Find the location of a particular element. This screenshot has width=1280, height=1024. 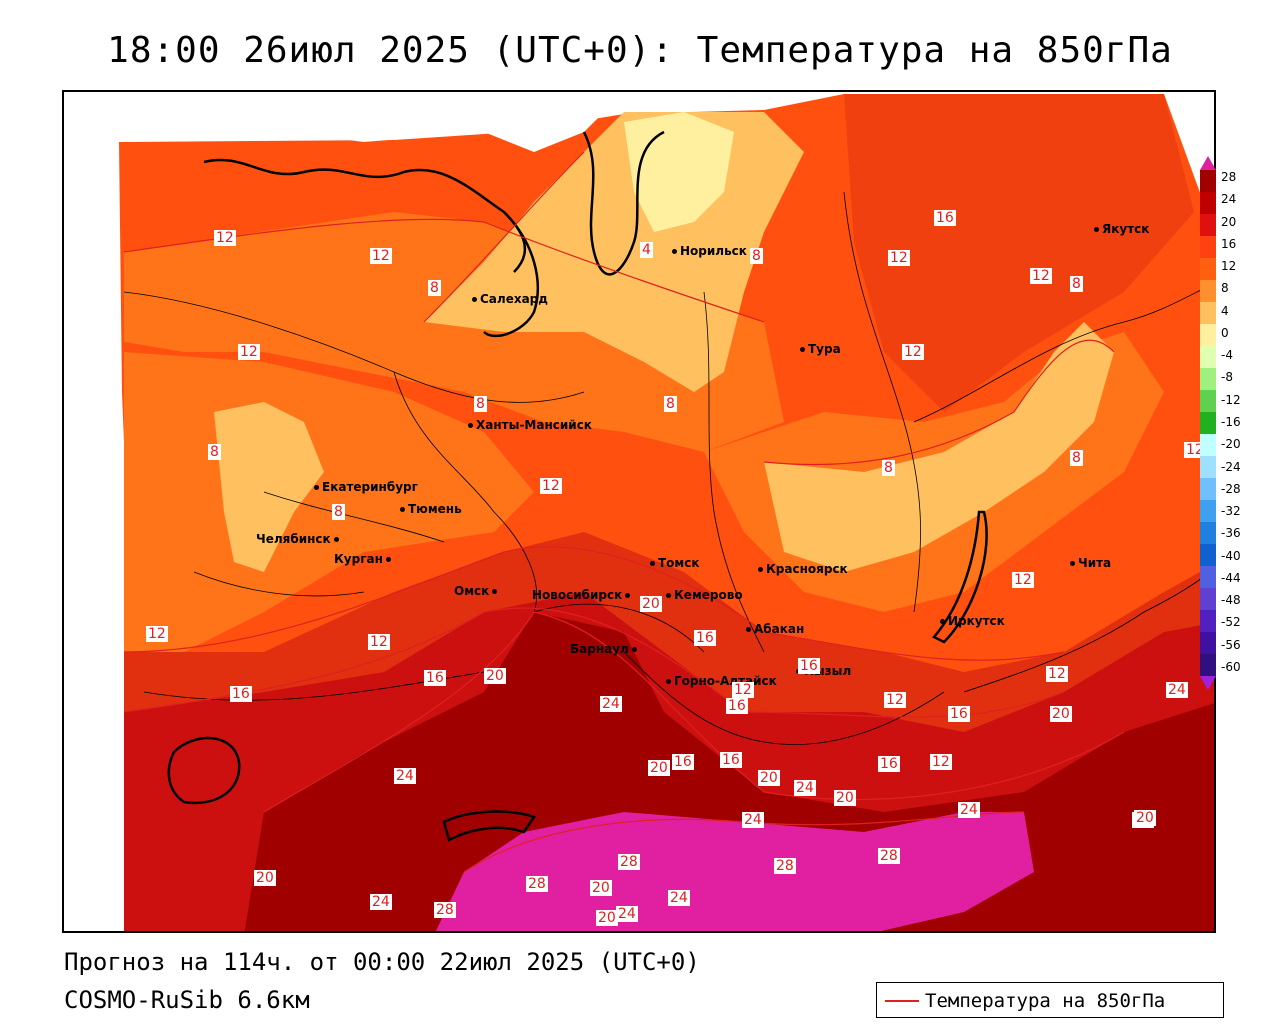

legend-box: Температура на 850гПа is located at coordinates (1050, 1000).